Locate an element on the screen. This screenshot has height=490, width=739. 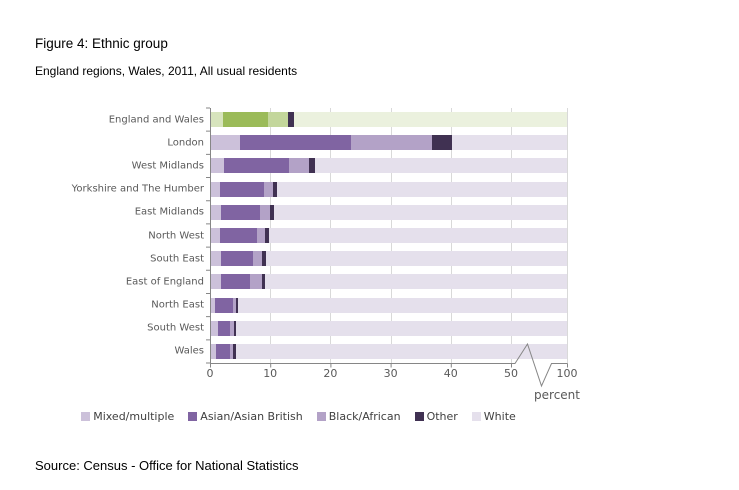
category-label: London is located at coordinates (185, 143).